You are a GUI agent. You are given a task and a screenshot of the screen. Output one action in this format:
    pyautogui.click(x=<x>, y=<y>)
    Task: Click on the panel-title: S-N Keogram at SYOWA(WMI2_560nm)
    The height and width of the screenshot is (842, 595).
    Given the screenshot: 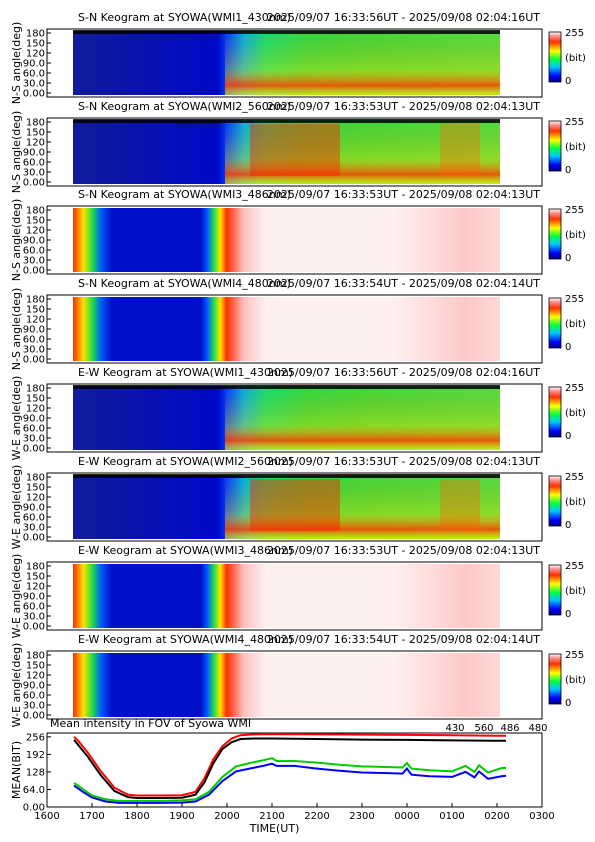 What is the action you would take?
    pyautogui.click(x=184, y=106)
    